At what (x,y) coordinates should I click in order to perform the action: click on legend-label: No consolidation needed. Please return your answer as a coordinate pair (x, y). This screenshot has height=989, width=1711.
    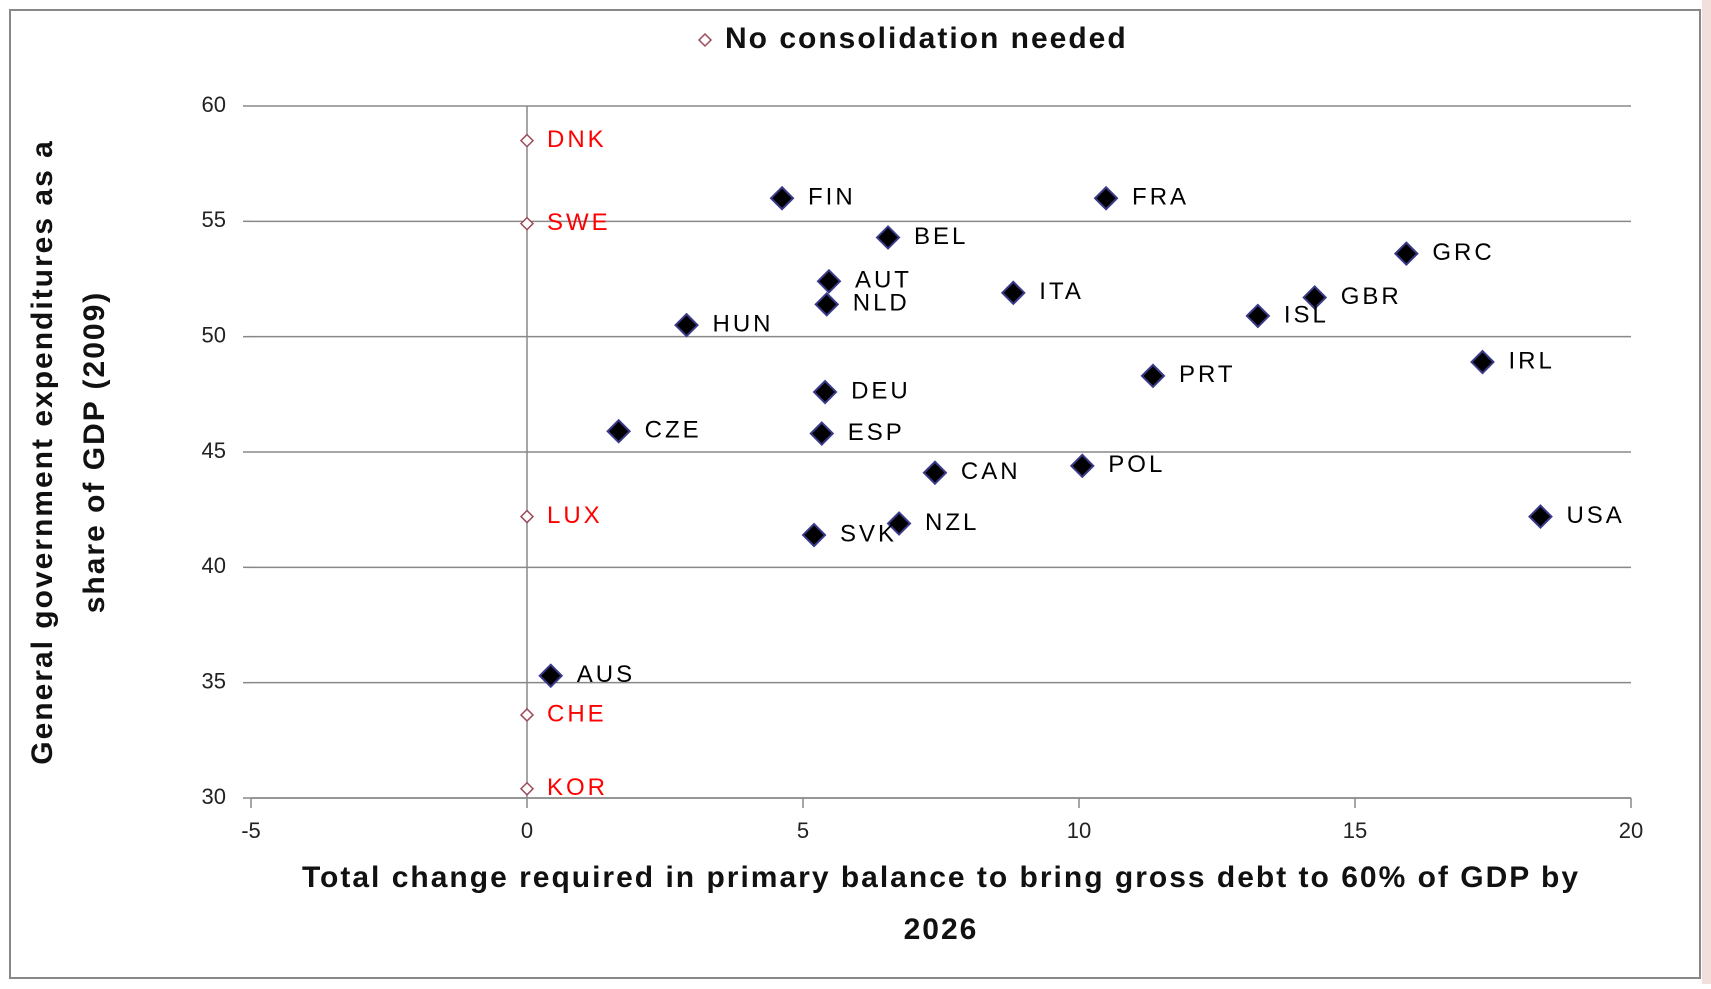
    Looking at the image, I should click on (926, 38).